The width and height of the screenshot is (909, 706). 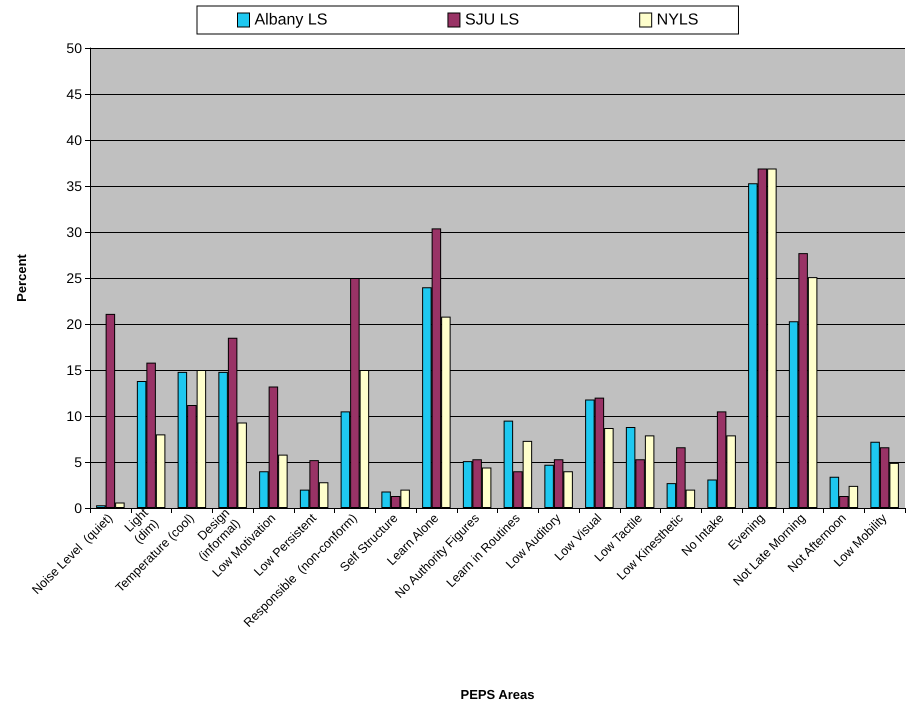 I want to click on legend-label: Albany LS, so click(x=291, y=20).